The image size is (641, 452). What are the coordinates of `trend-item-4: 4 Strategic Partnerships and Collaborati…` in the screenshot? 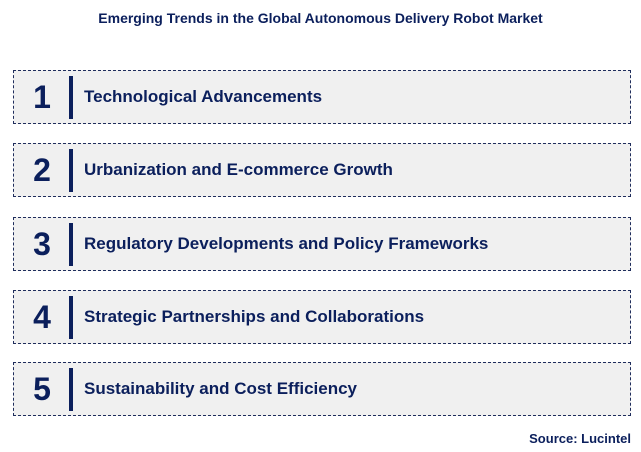 It's located at (322, 317).